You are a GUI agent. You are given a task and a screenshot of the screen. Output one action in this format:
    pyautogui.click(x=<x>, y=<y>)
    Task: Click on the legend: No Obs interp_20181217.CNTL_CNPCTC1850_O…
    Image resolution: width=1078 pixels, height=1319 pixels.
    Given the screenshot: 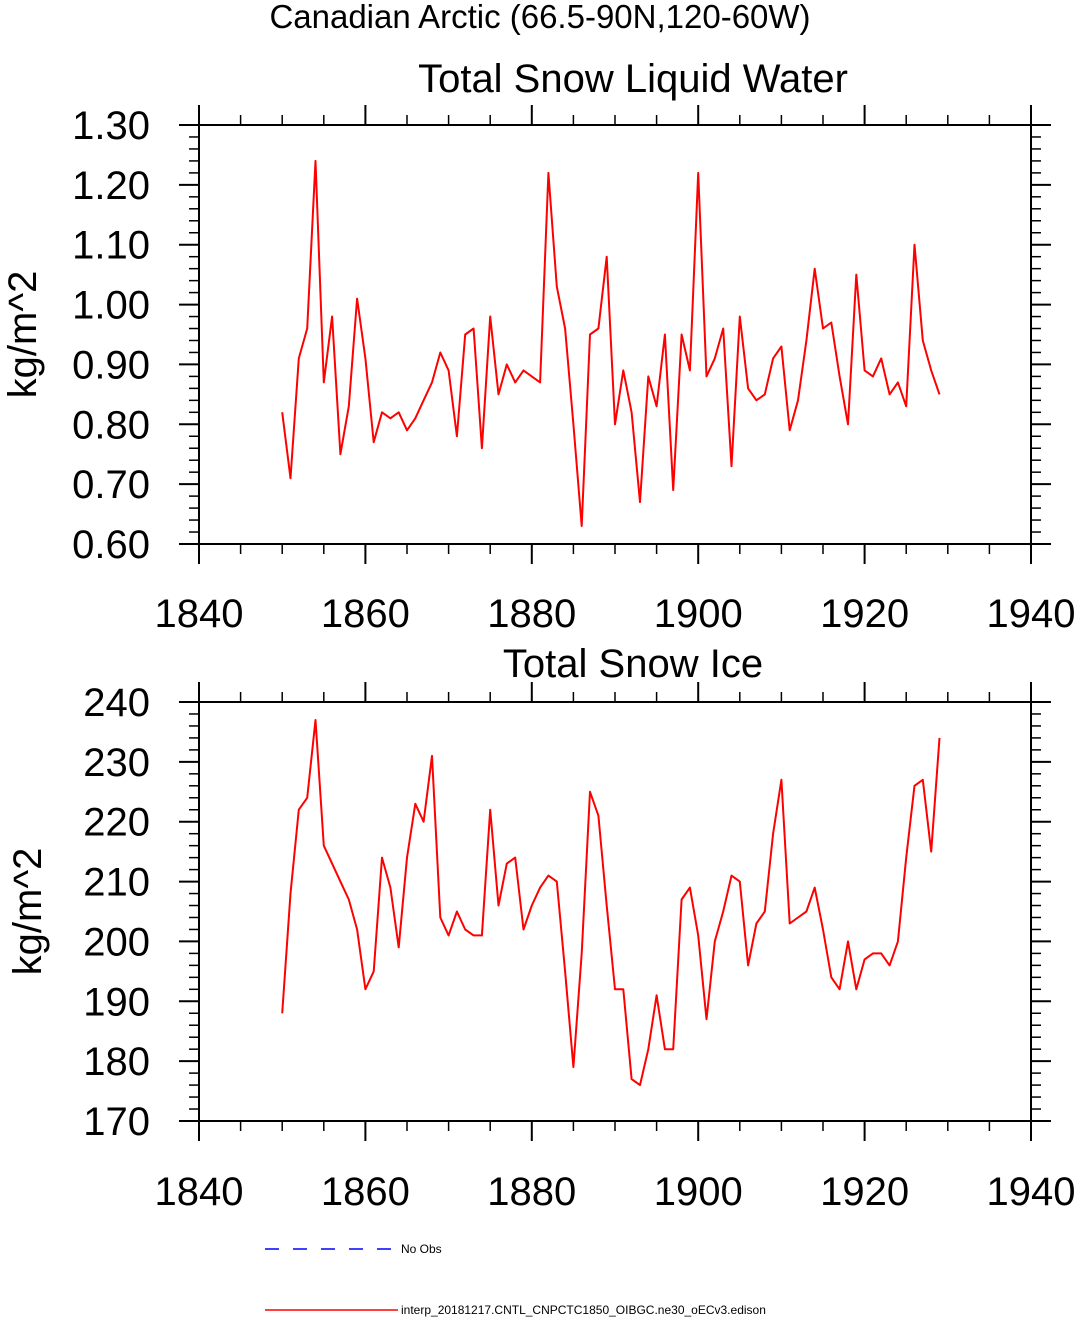 What is the action you would take?
    pyautogui.click(x=515, y=1279)
    